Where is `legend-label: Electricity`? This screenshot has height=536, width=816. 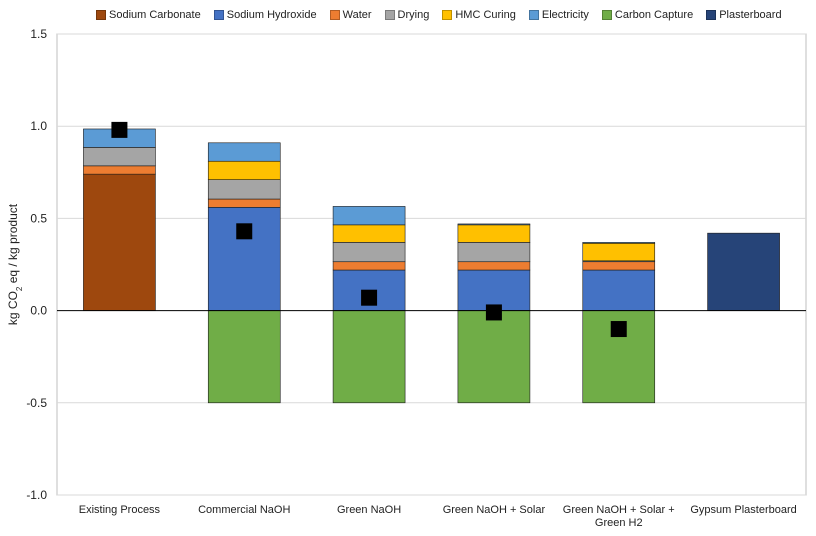 legend-label: Electricity is located at coordinates (565, 15).